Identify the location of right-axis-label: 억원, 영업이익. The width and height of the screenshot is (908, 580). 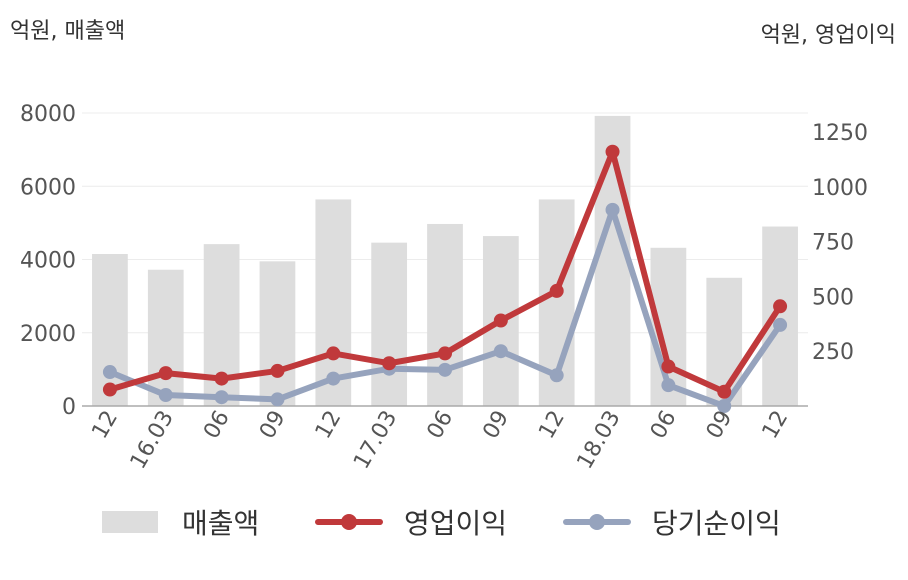
(828, 35).